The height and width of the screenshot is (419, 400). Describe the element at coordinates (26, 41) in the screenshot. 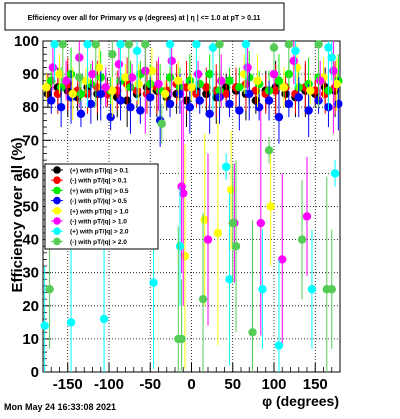

I see `y-tick-label: 100` at that location.